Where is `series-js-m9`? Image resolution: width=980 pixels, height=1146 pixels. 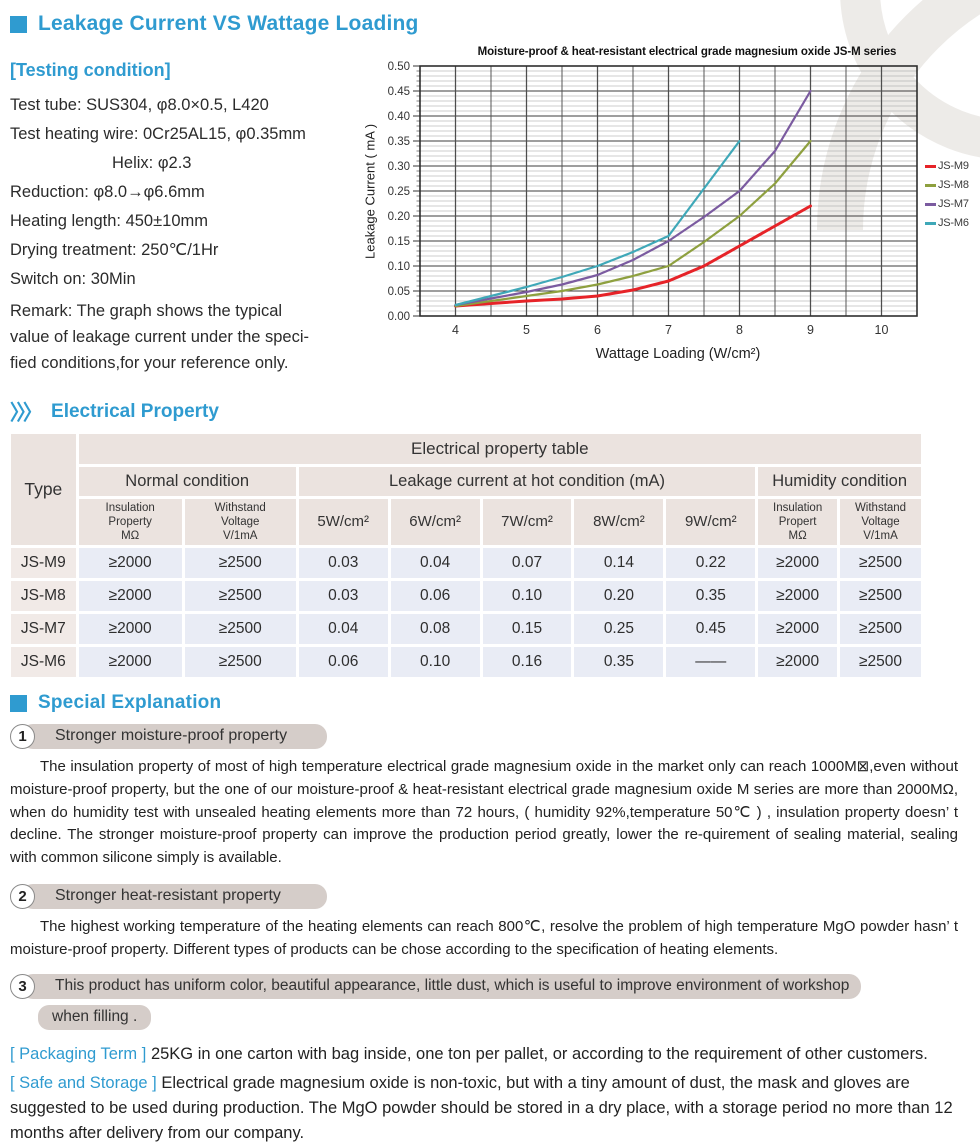
series-js-m9 is located at coordinates (633, 256).